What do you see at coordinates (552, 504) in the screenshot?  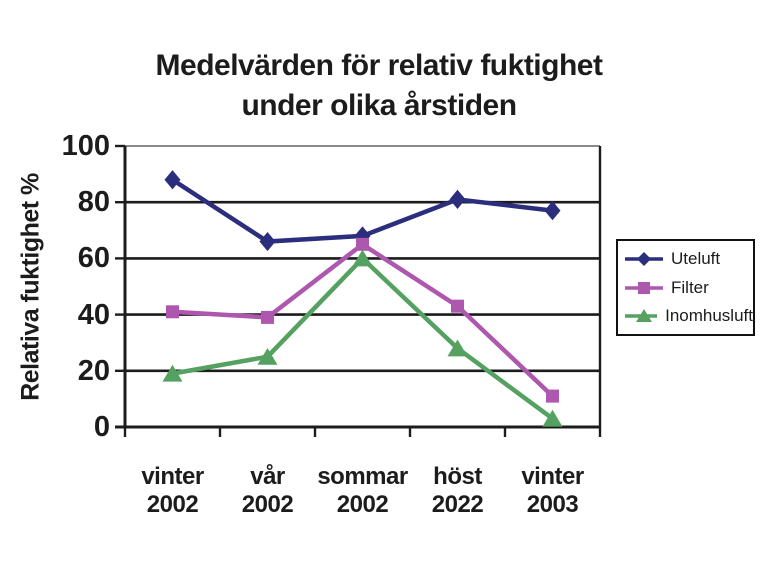 I see `x-axis-label-line: 2003` at bounding box center [552, 504].